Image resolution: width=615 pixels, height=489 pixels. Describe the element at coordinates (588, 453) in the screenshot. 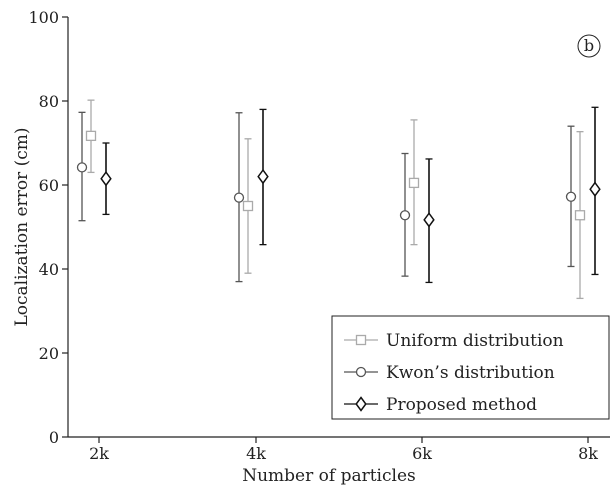

I see `x-tick-label: 8k` at that location.